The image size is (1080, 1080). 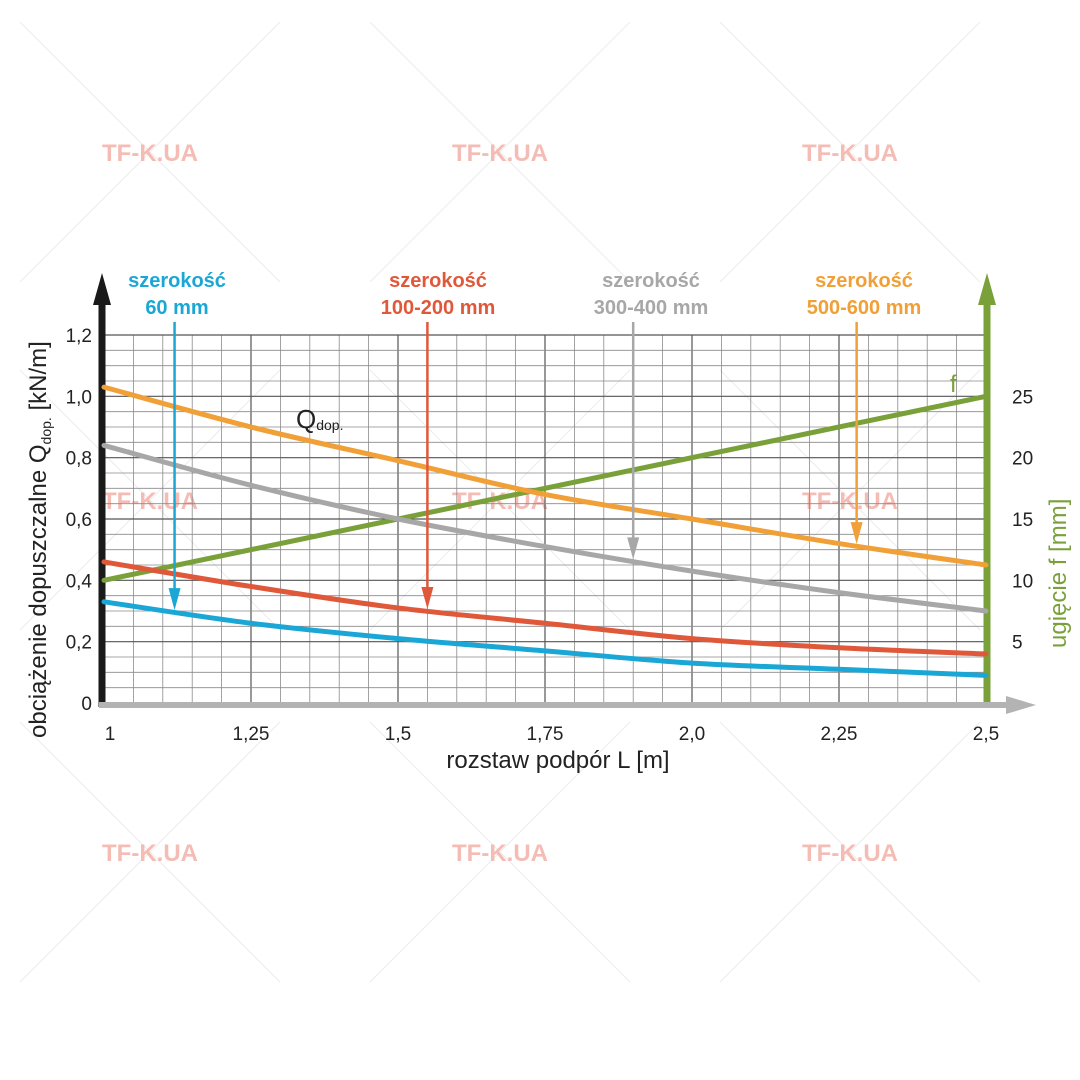 What do you see at coordinates (1022, 520) in the screenshot?
I see `y2-tick-label: 15` at bounding box center [1022, 520].